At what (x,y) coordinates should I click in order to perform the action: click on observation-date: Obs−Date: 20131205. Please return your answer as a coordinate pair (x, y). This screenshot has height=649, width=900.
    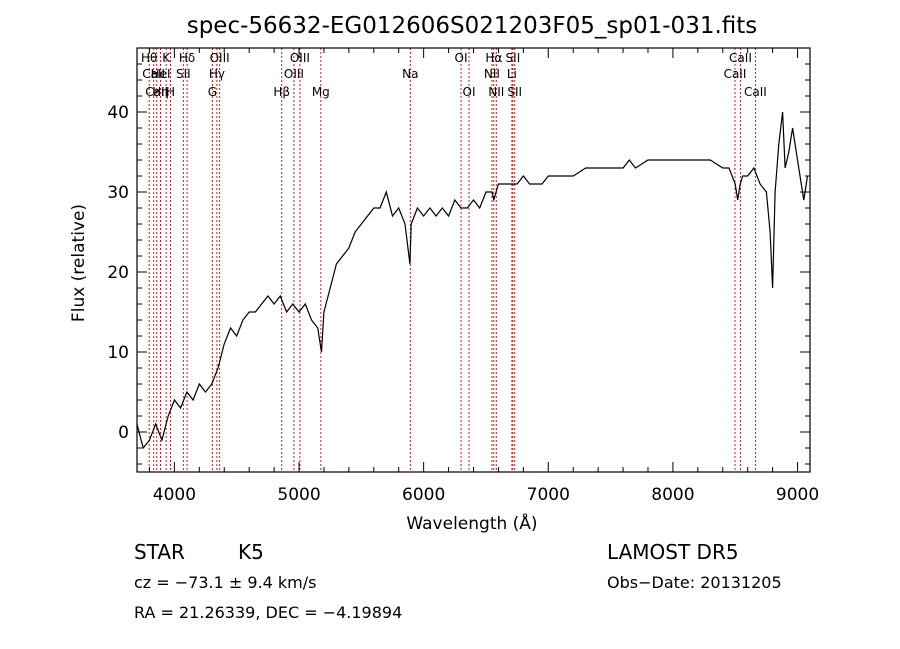
    Looking at the image, I should click on (694, 582).